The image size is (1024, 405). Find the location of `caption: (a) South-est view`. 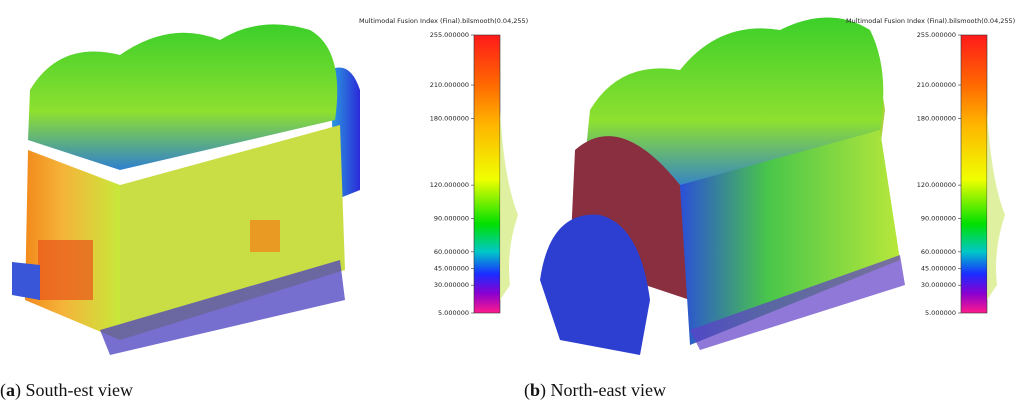

caption: (a) South-est view is located at coordinates (66, 390).